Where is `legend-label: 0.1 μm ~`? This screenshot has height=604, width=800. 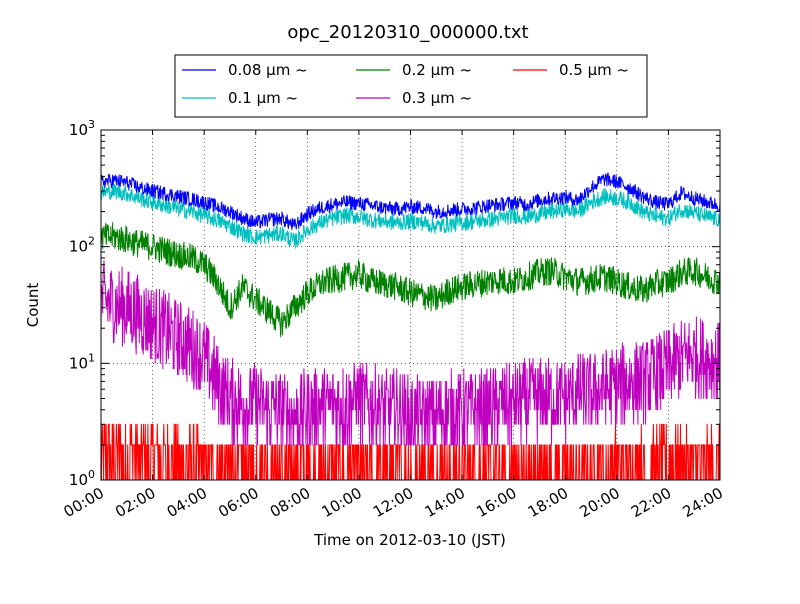
legend-label: 0.1 μm ~ is located at coordinates (263, 98).